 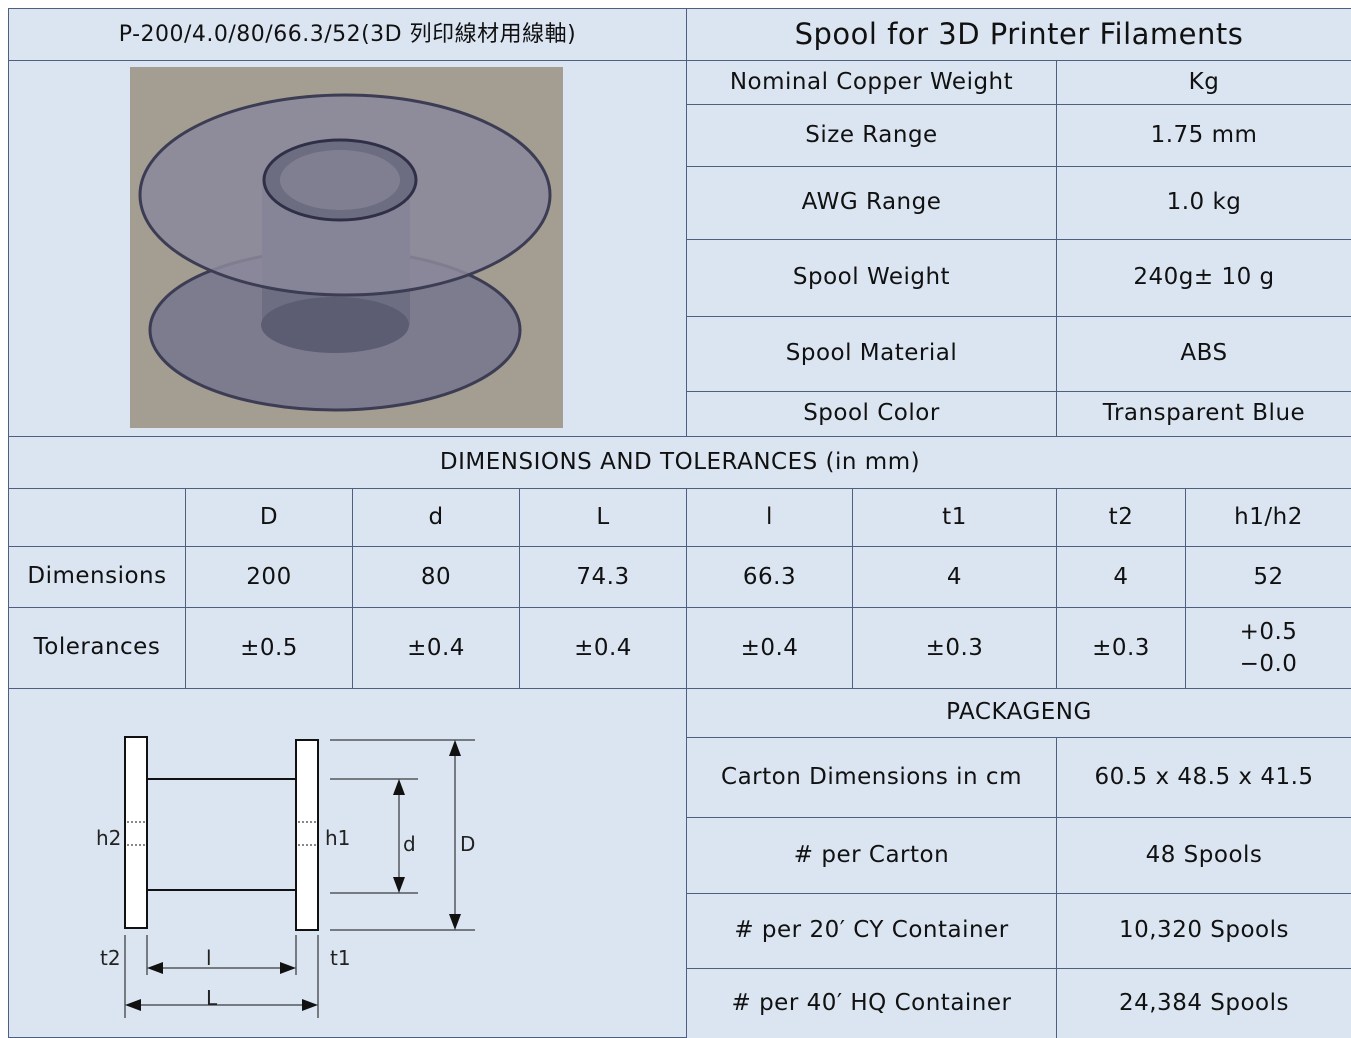 I want to click on dimension-header: h1/h2, so click(x=1268, y=517).